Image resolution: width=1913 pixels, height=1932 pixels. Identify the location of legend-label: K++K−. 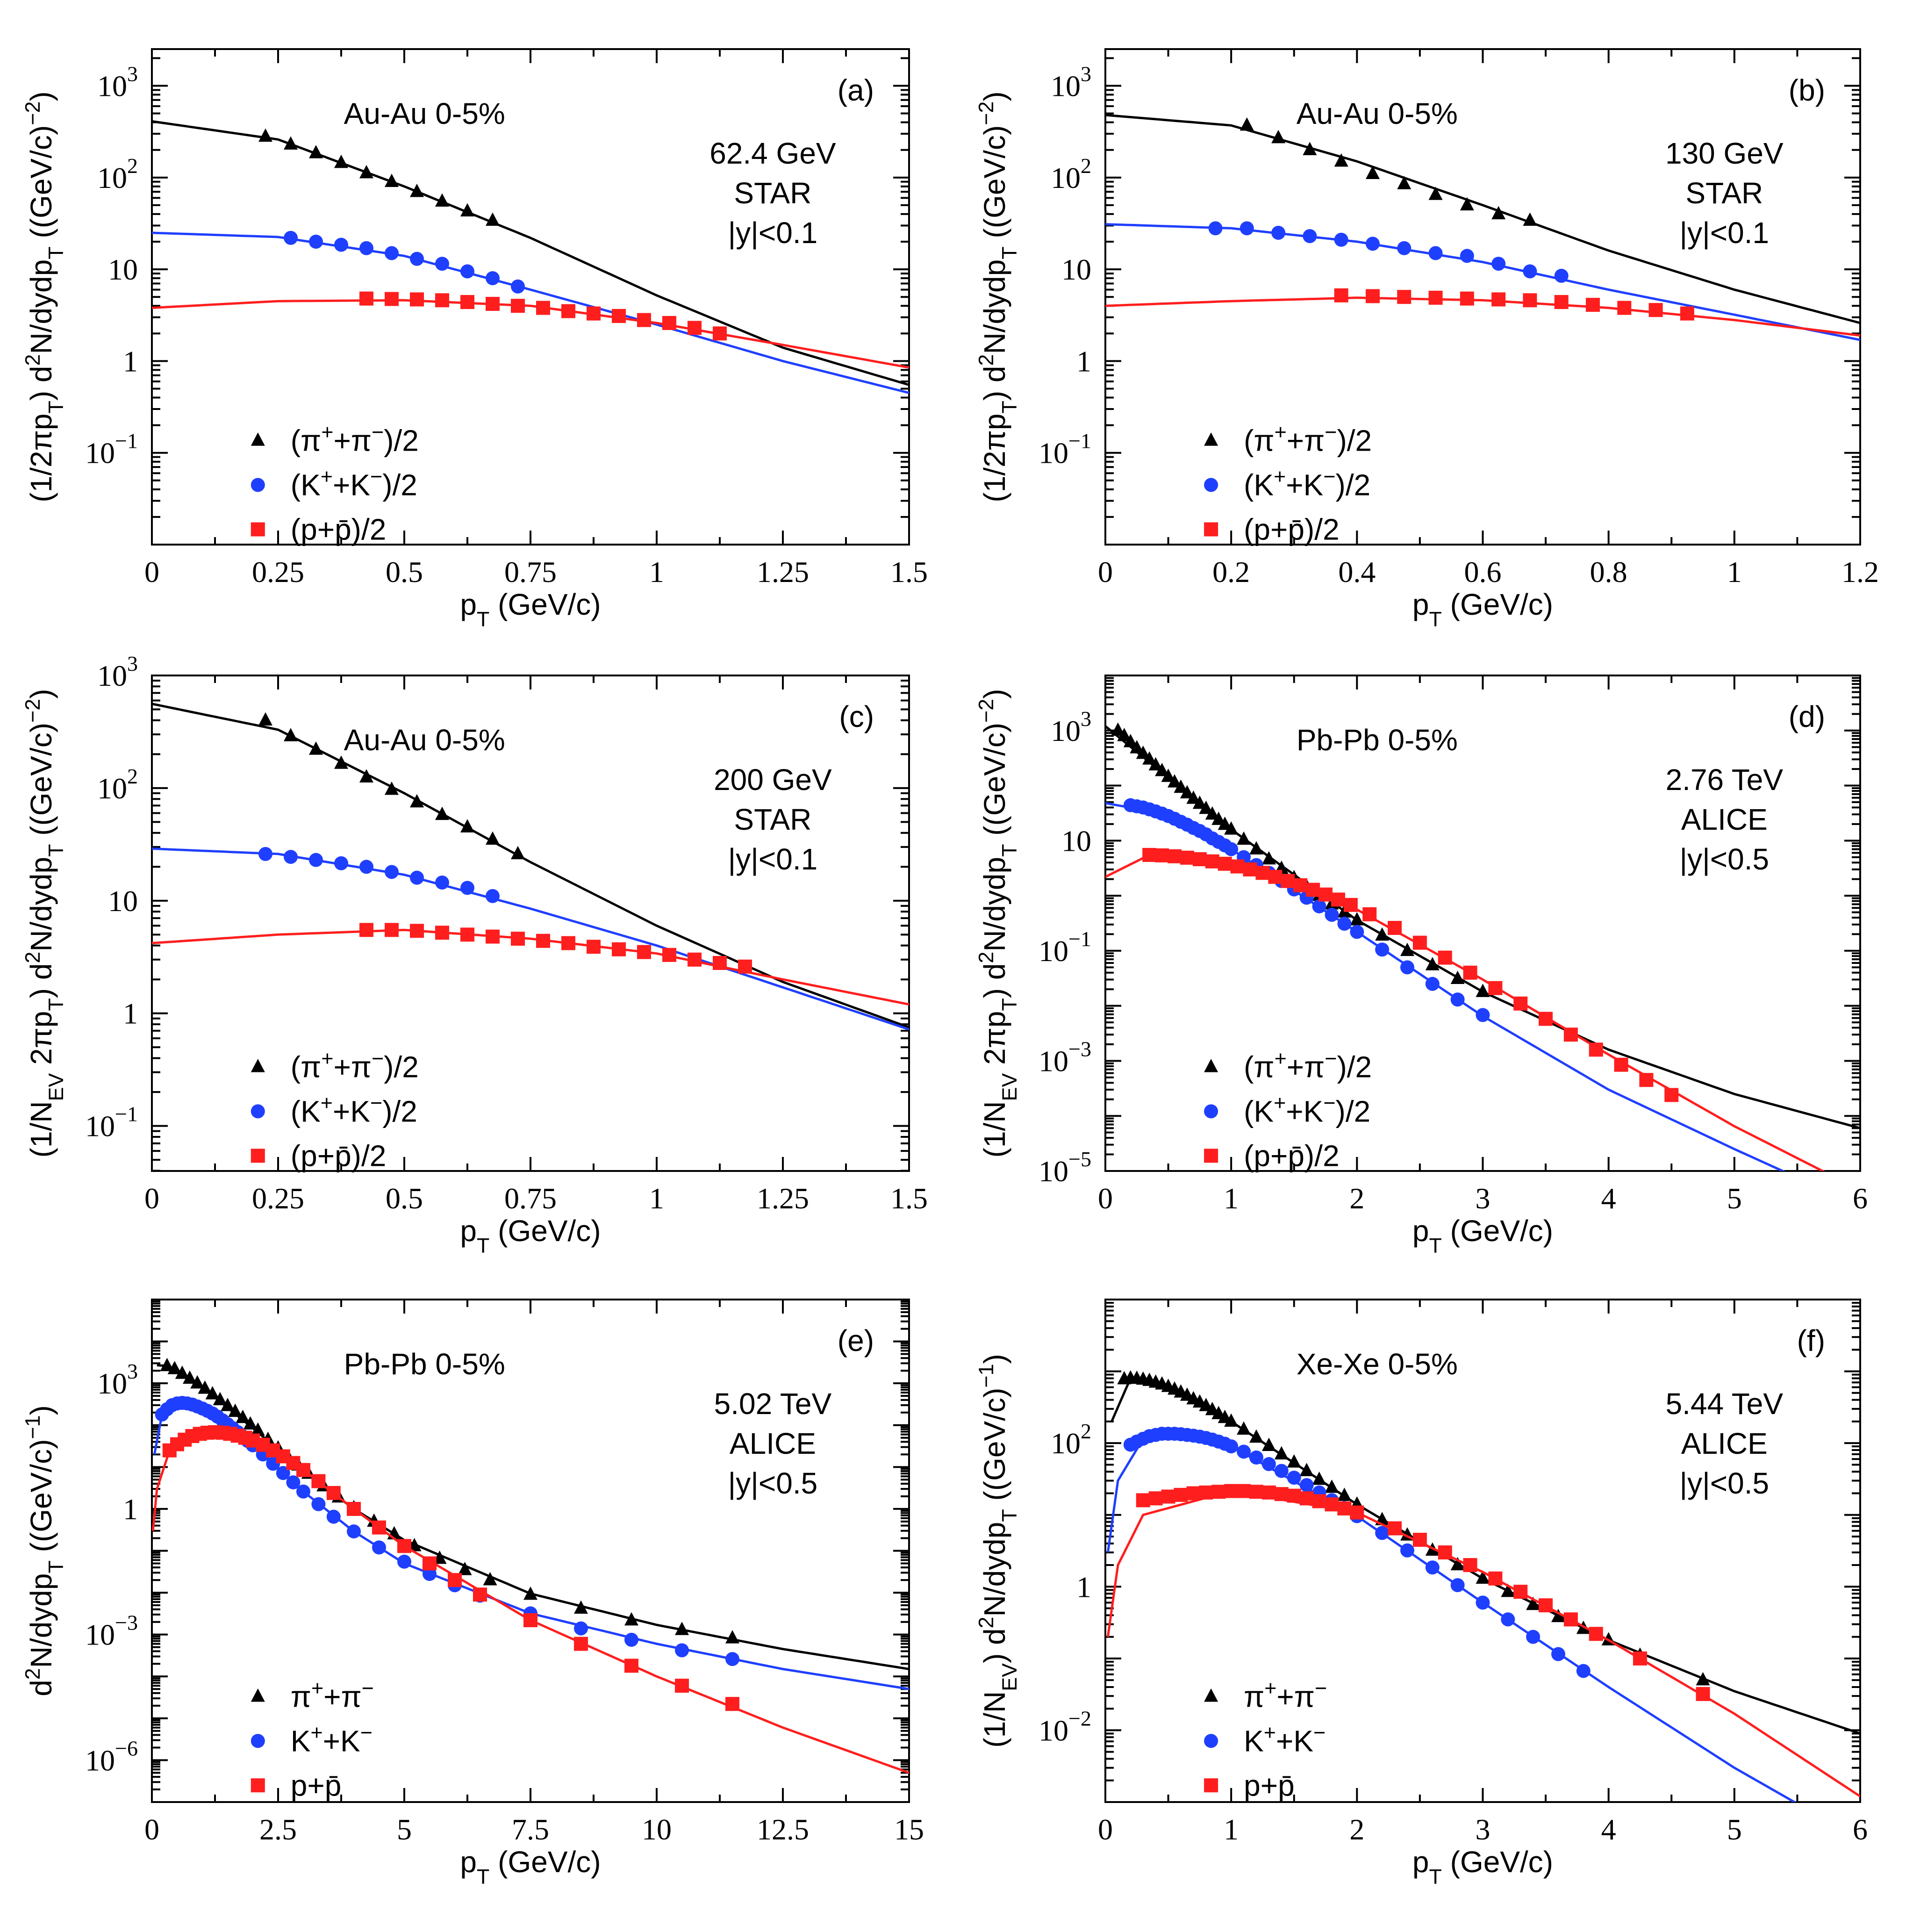
(1284, 1739).